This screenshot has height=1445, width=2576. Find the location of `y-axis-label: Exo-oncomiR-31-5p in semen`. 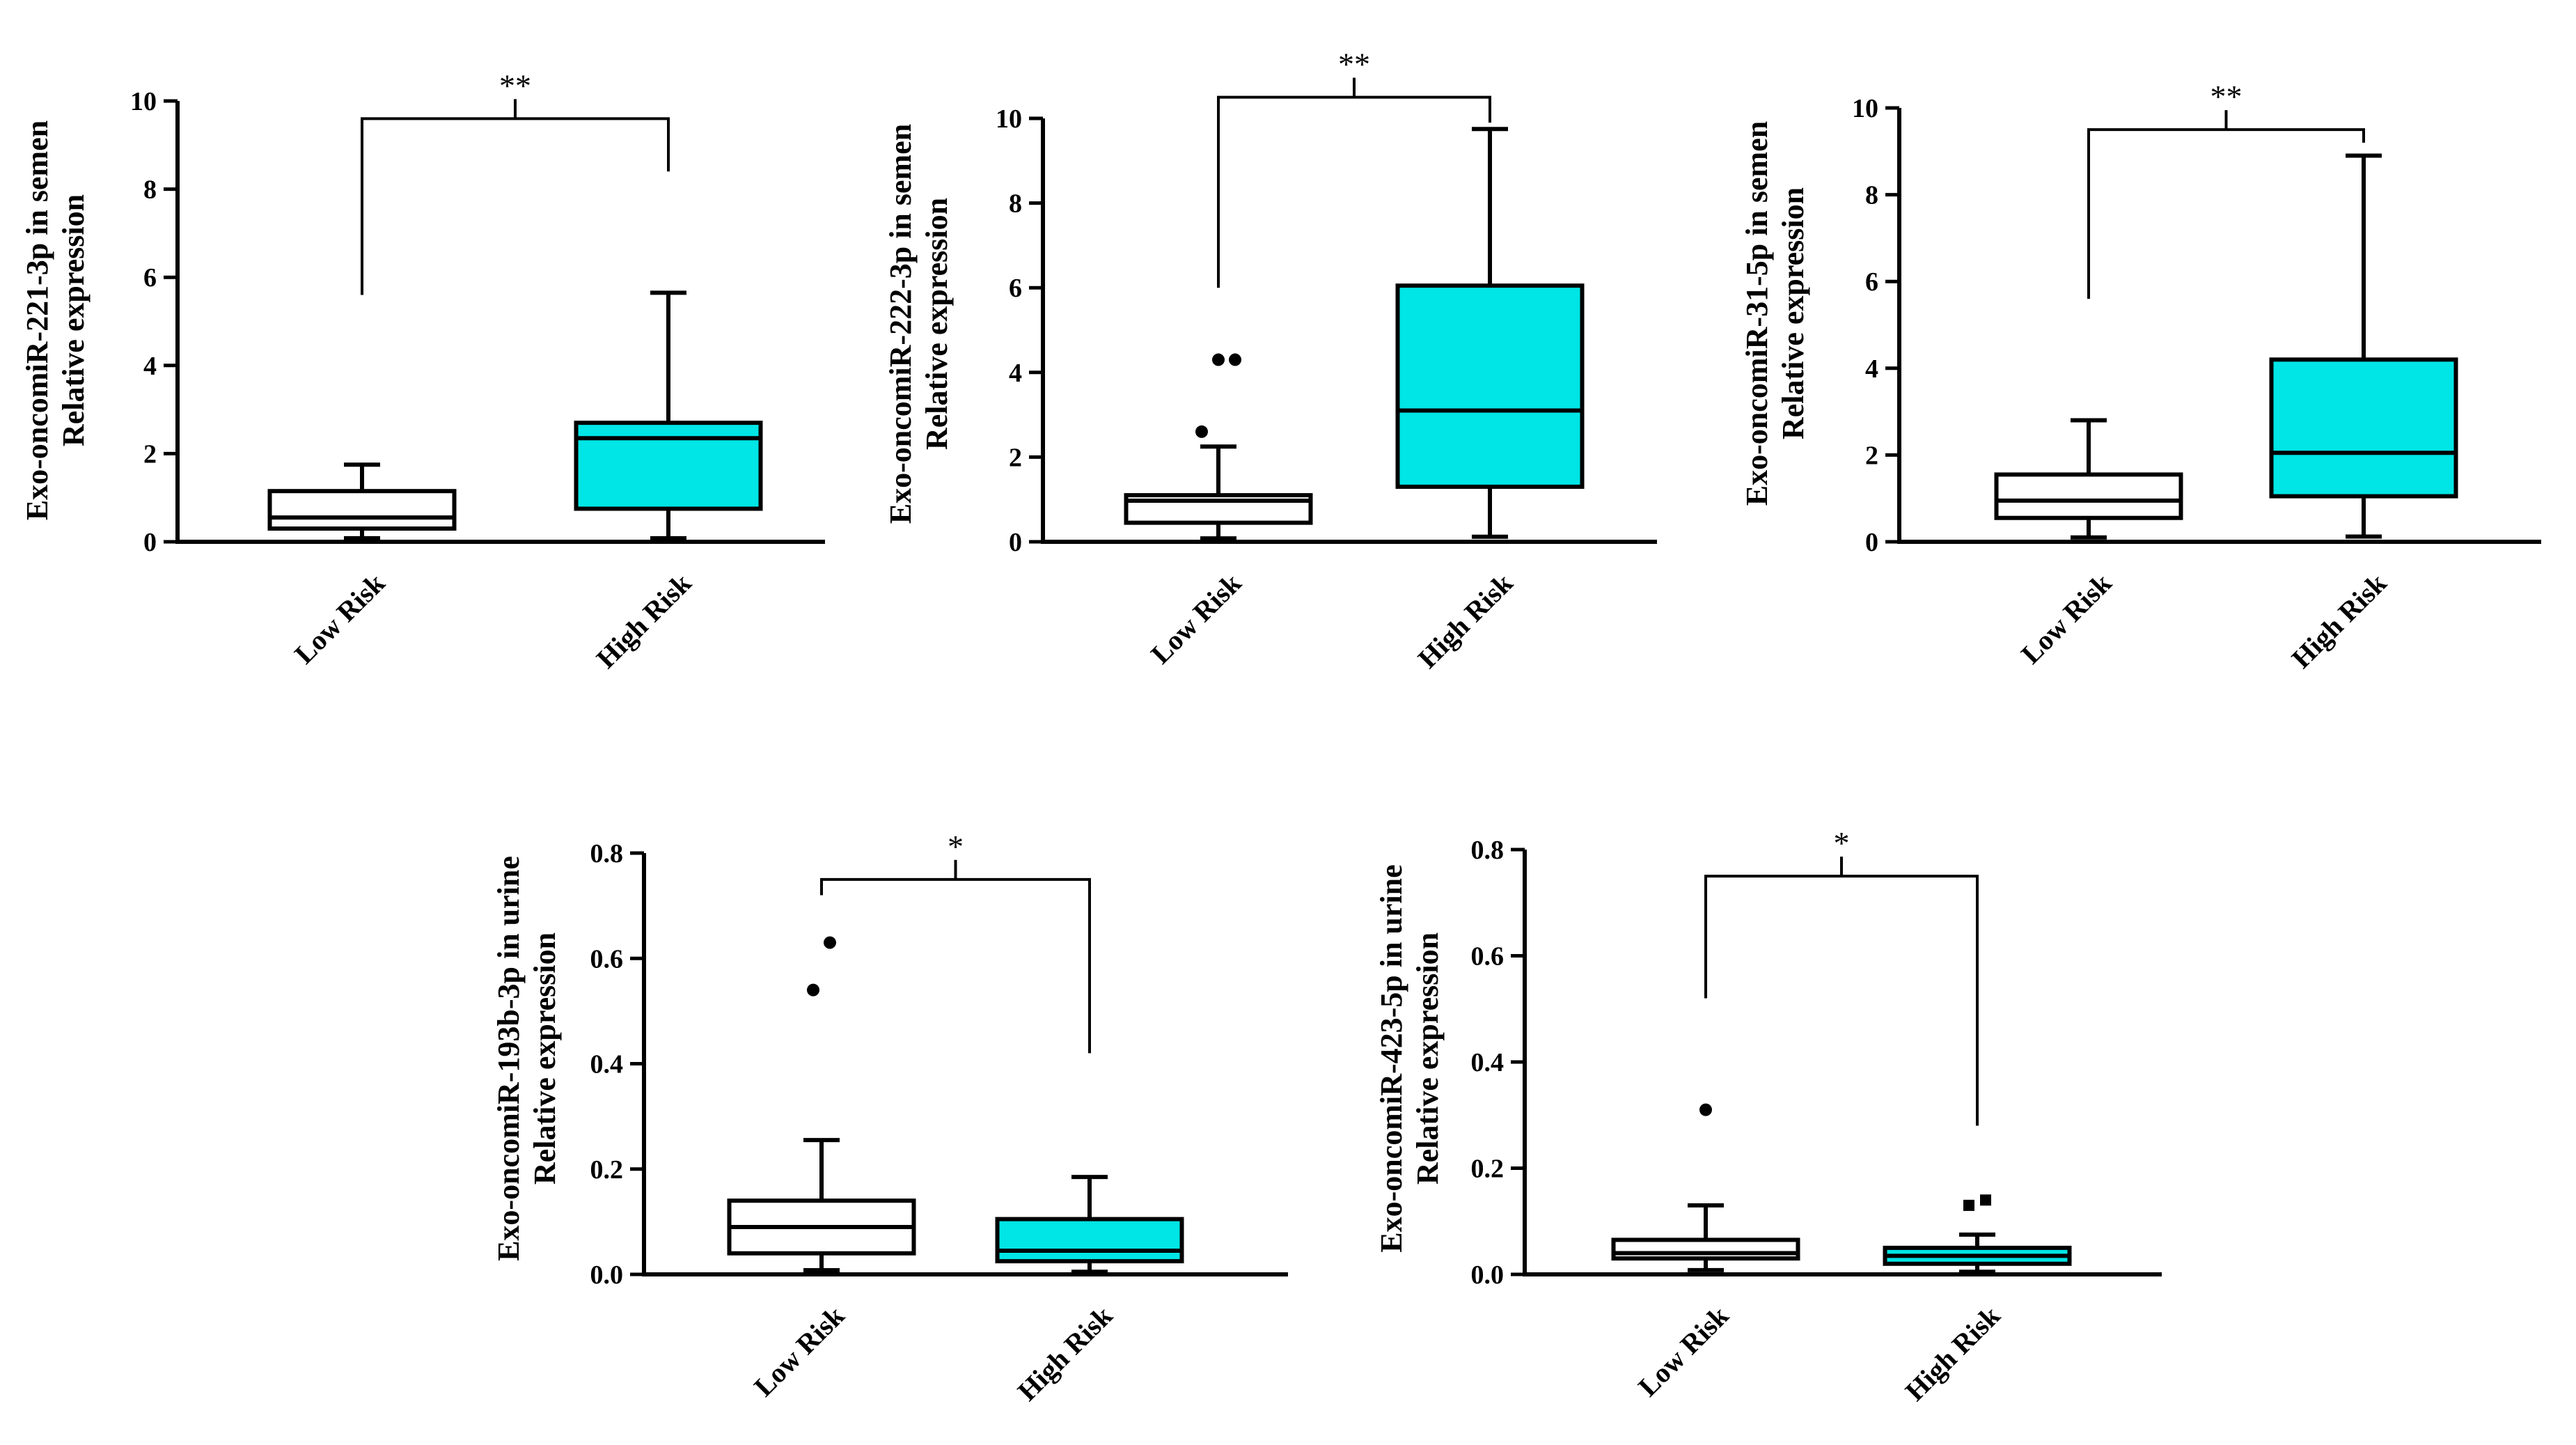

y-axis-label: Exo-oncomiR-31-5p in semen is located at coordinates (1757, 313).